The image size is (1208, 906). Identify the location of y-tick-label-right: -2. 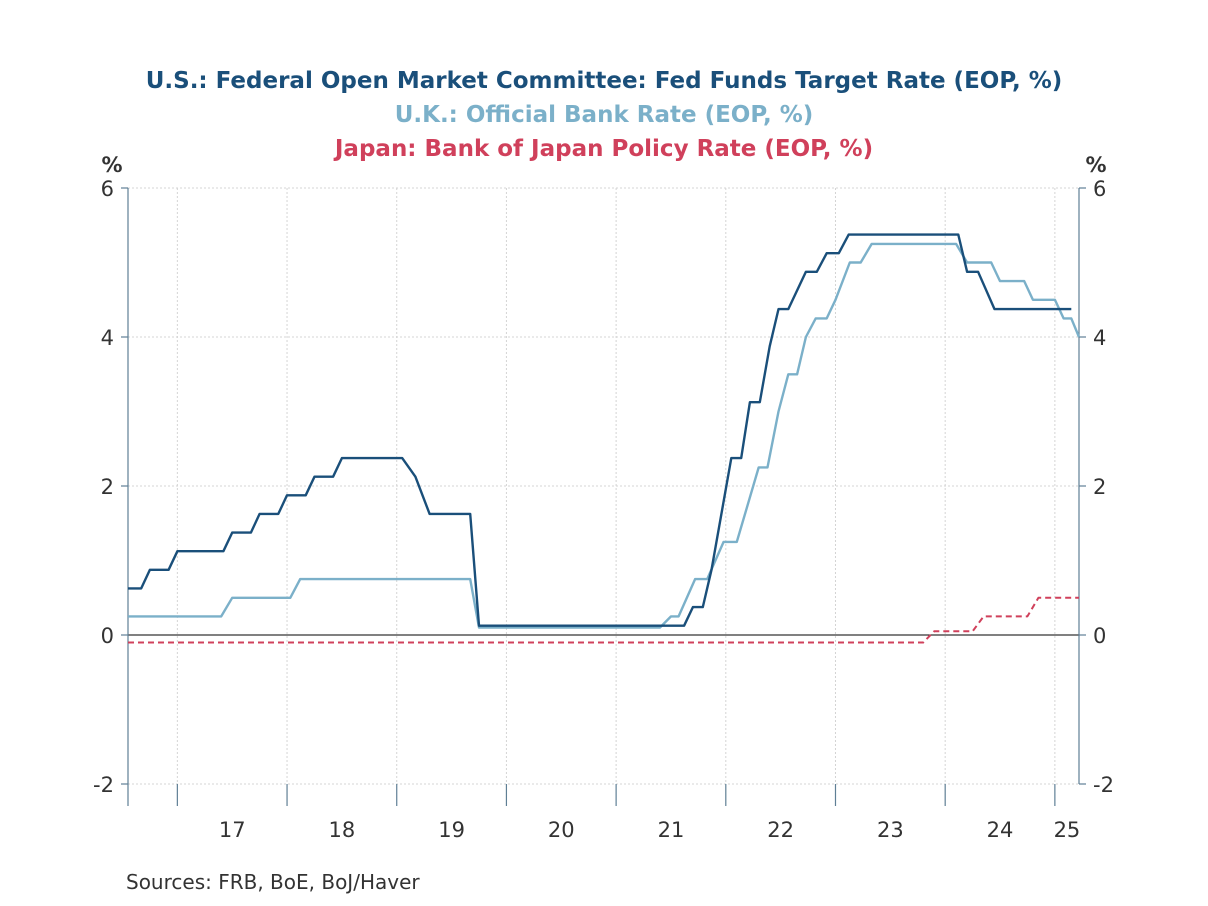
(1103, 785).